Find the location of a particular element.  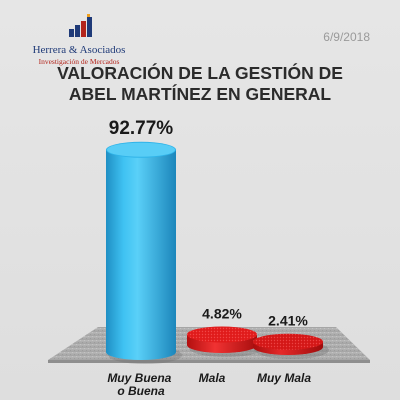

category-label-muy-buena-line-2: o Buena is located at coordinates (141, 391).